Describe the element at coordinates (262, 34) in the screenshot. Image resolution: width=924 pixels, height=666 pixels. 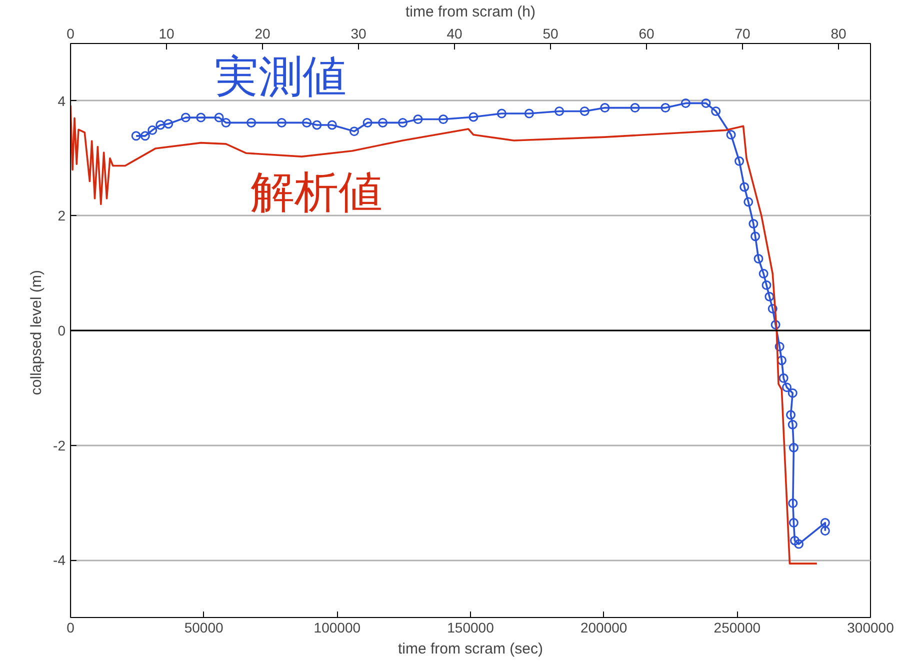
I see `x2-tick-label: 20` at that location.